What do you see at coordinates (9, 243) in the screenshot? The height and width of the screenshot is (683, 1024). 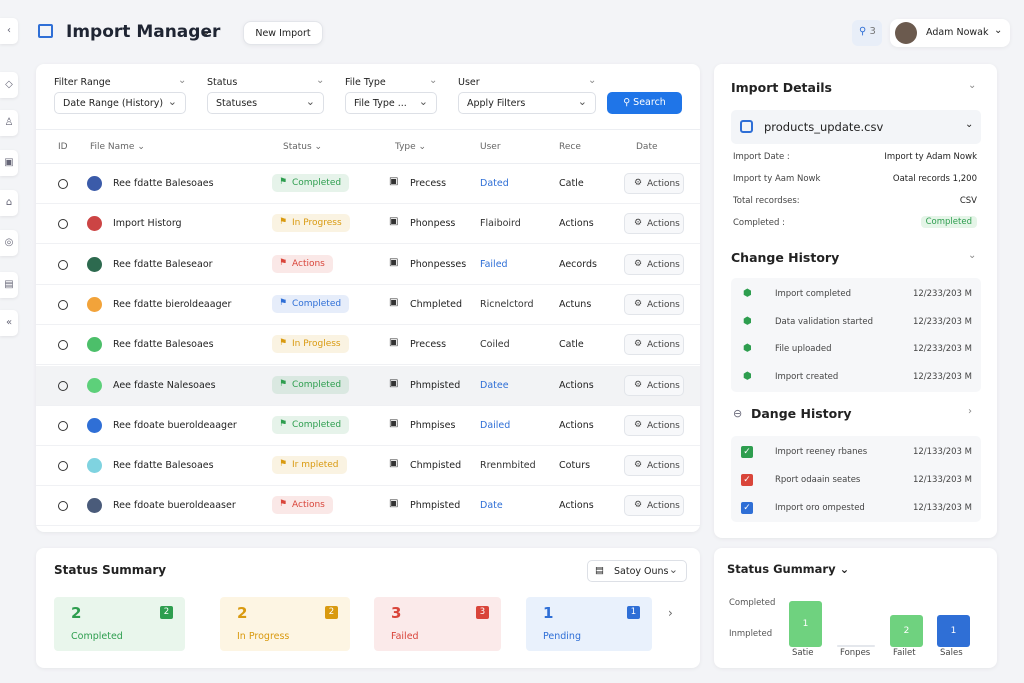 I see `nav-icon: ◎` at bounding box center [9, 243].